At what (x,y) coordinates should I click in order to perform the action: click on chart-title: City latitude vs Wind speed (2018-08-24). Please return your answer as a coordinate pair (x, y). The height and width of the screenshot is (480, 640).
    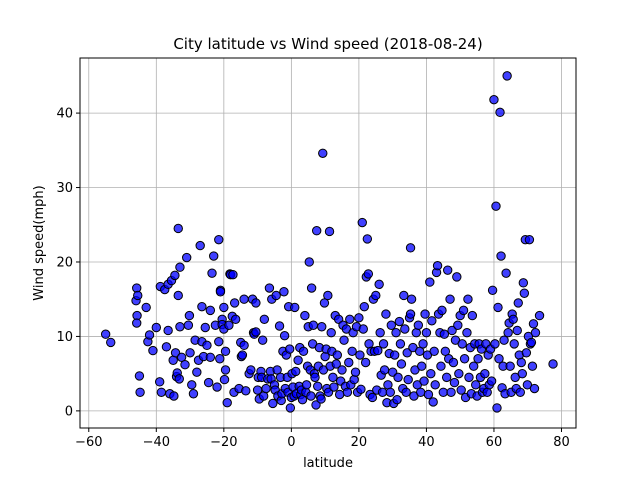
    Looking at the image, I should click on (327, 44).